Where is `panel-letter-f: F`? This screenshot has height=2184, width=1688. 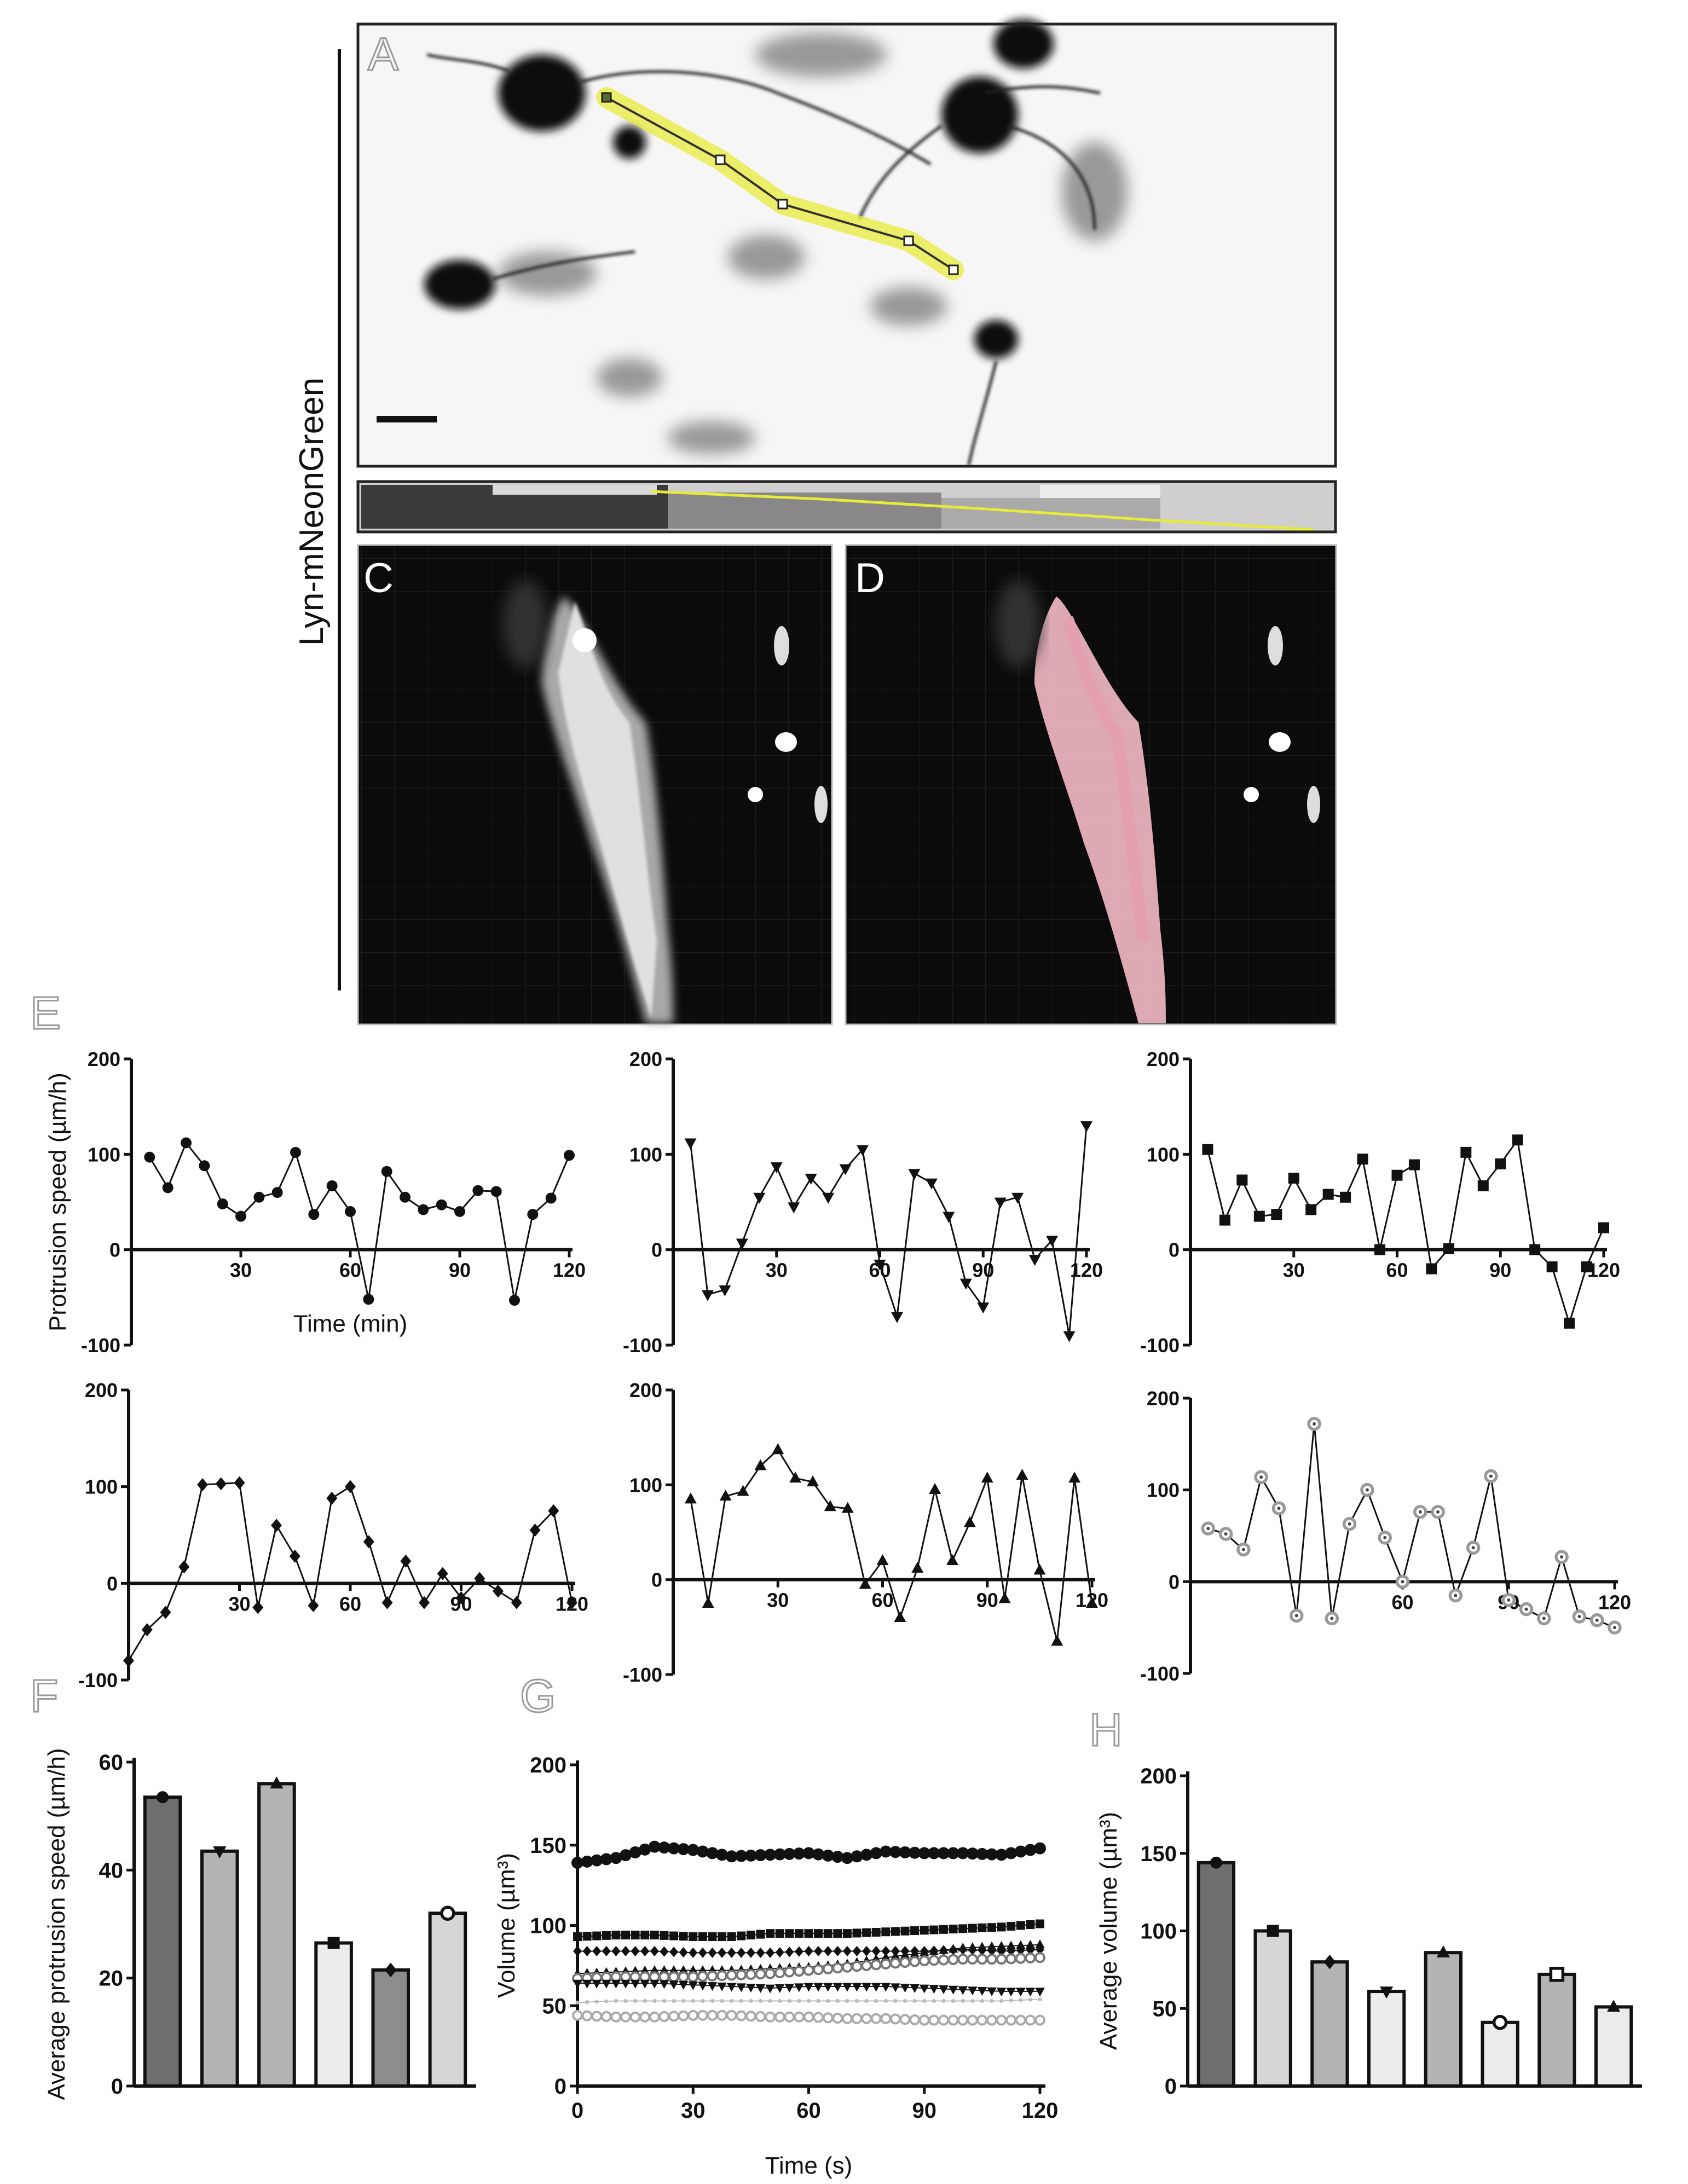 panel-letter-f: F is located at coordinates (44, 1696).